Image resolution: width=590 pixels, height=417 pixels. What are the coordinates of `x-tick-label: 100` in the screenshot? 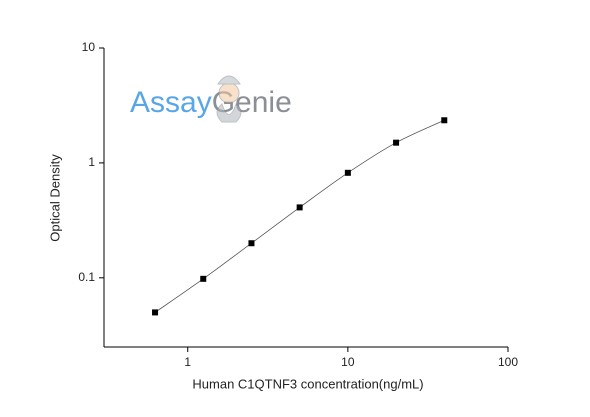 It's located at (508, 362).